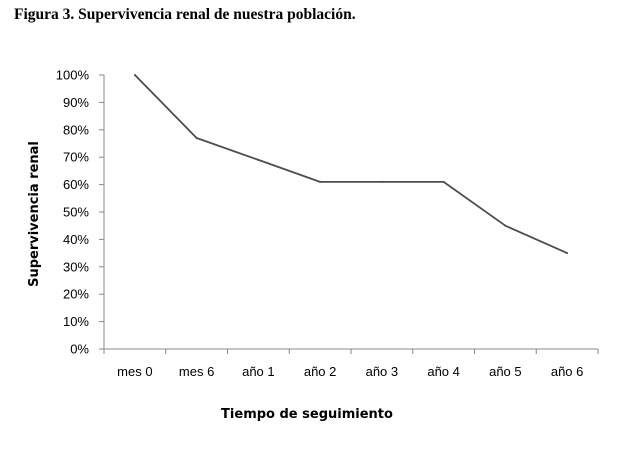 The height and width of the screenshot is (454, 642). Describe the element at coordinates (76, 129) in the screenshot. I see `y-tick-label: 80%` at that location.